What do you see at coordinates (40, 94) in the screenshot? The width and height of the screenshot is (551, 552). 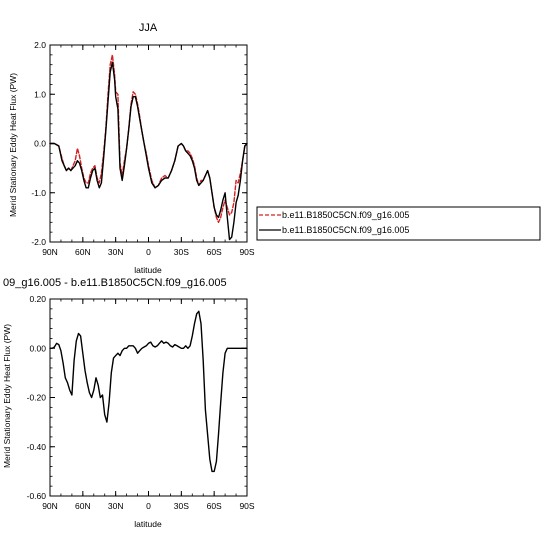 I see `y-tick-label: 1.0` at bounding box center [40, 94].